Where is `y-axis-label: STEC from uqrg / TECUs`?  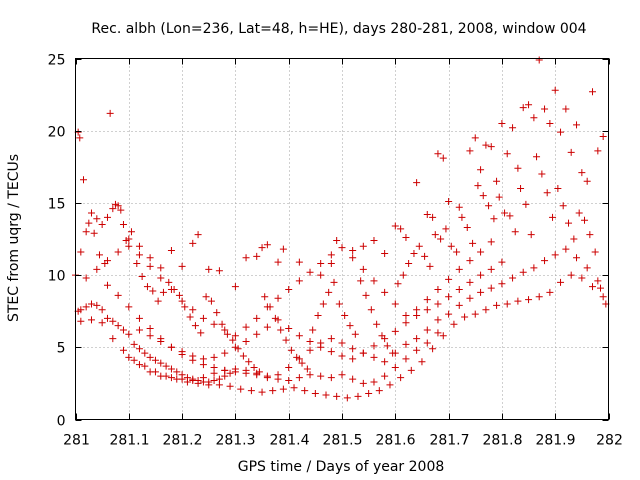
y-axis-label: STEC from uqrg / TECUs is located at coordinates (14, 238).